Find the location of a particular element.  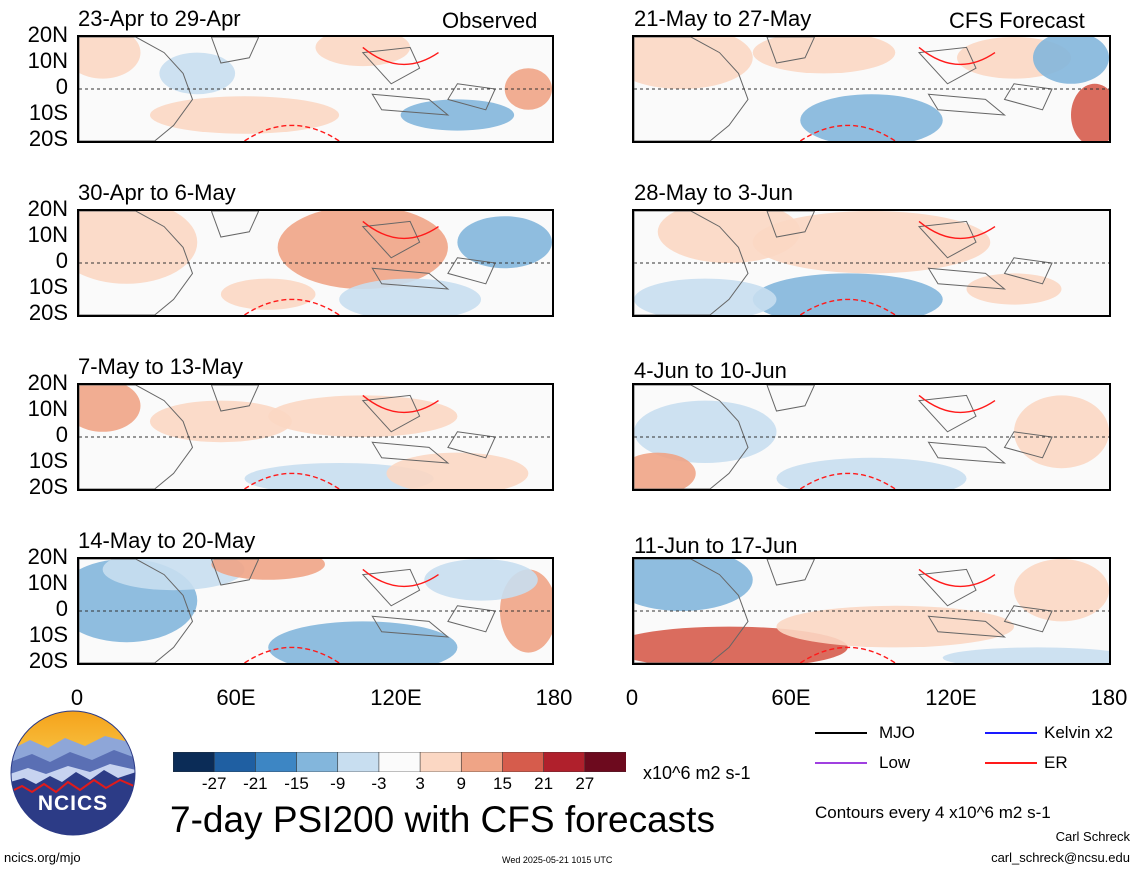

author: Carl Schreck is located at coordinates (1092, 836).